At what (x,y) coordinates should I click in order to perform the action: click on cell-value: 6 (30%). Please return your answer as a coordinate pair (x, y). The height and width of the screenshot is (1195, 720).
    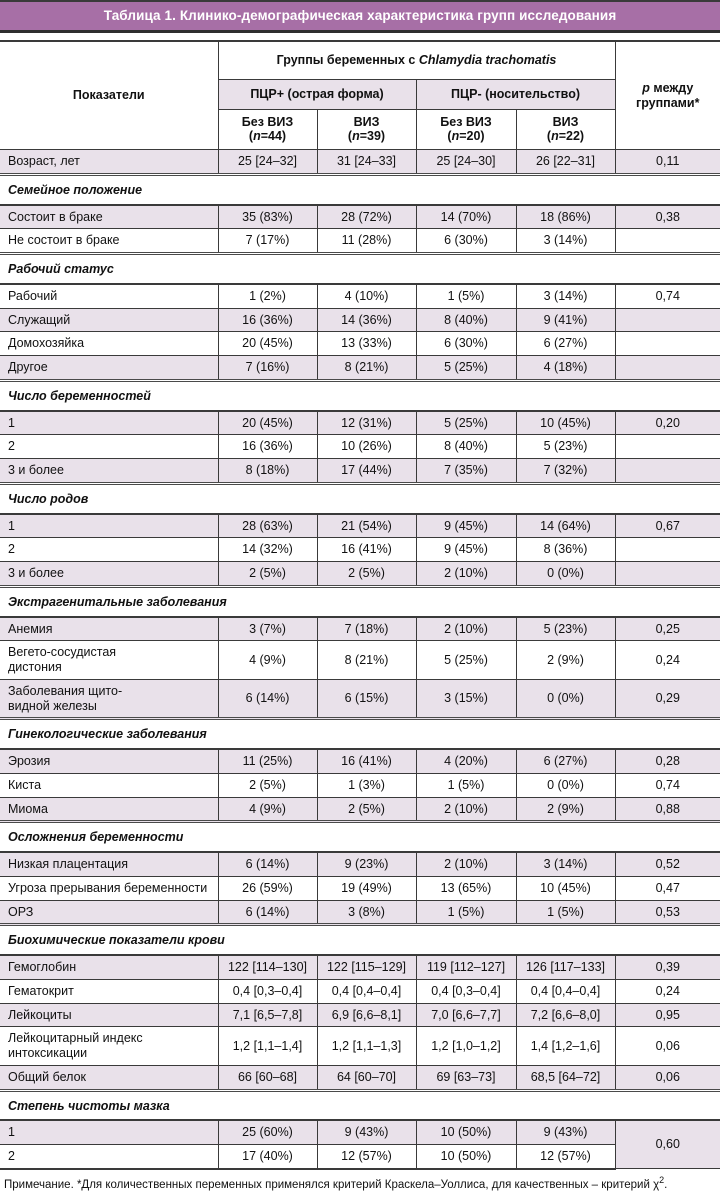
    Looking at the image, I should click on (466, 343).